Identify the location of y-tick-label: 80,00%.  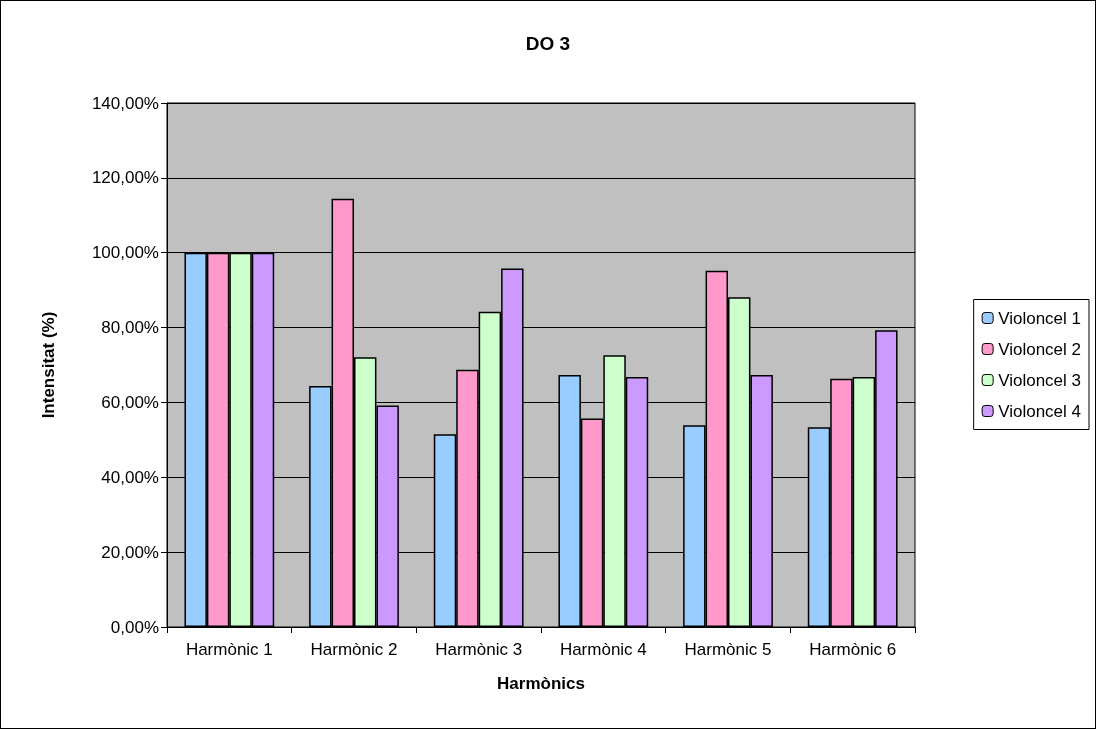
(130, 328).